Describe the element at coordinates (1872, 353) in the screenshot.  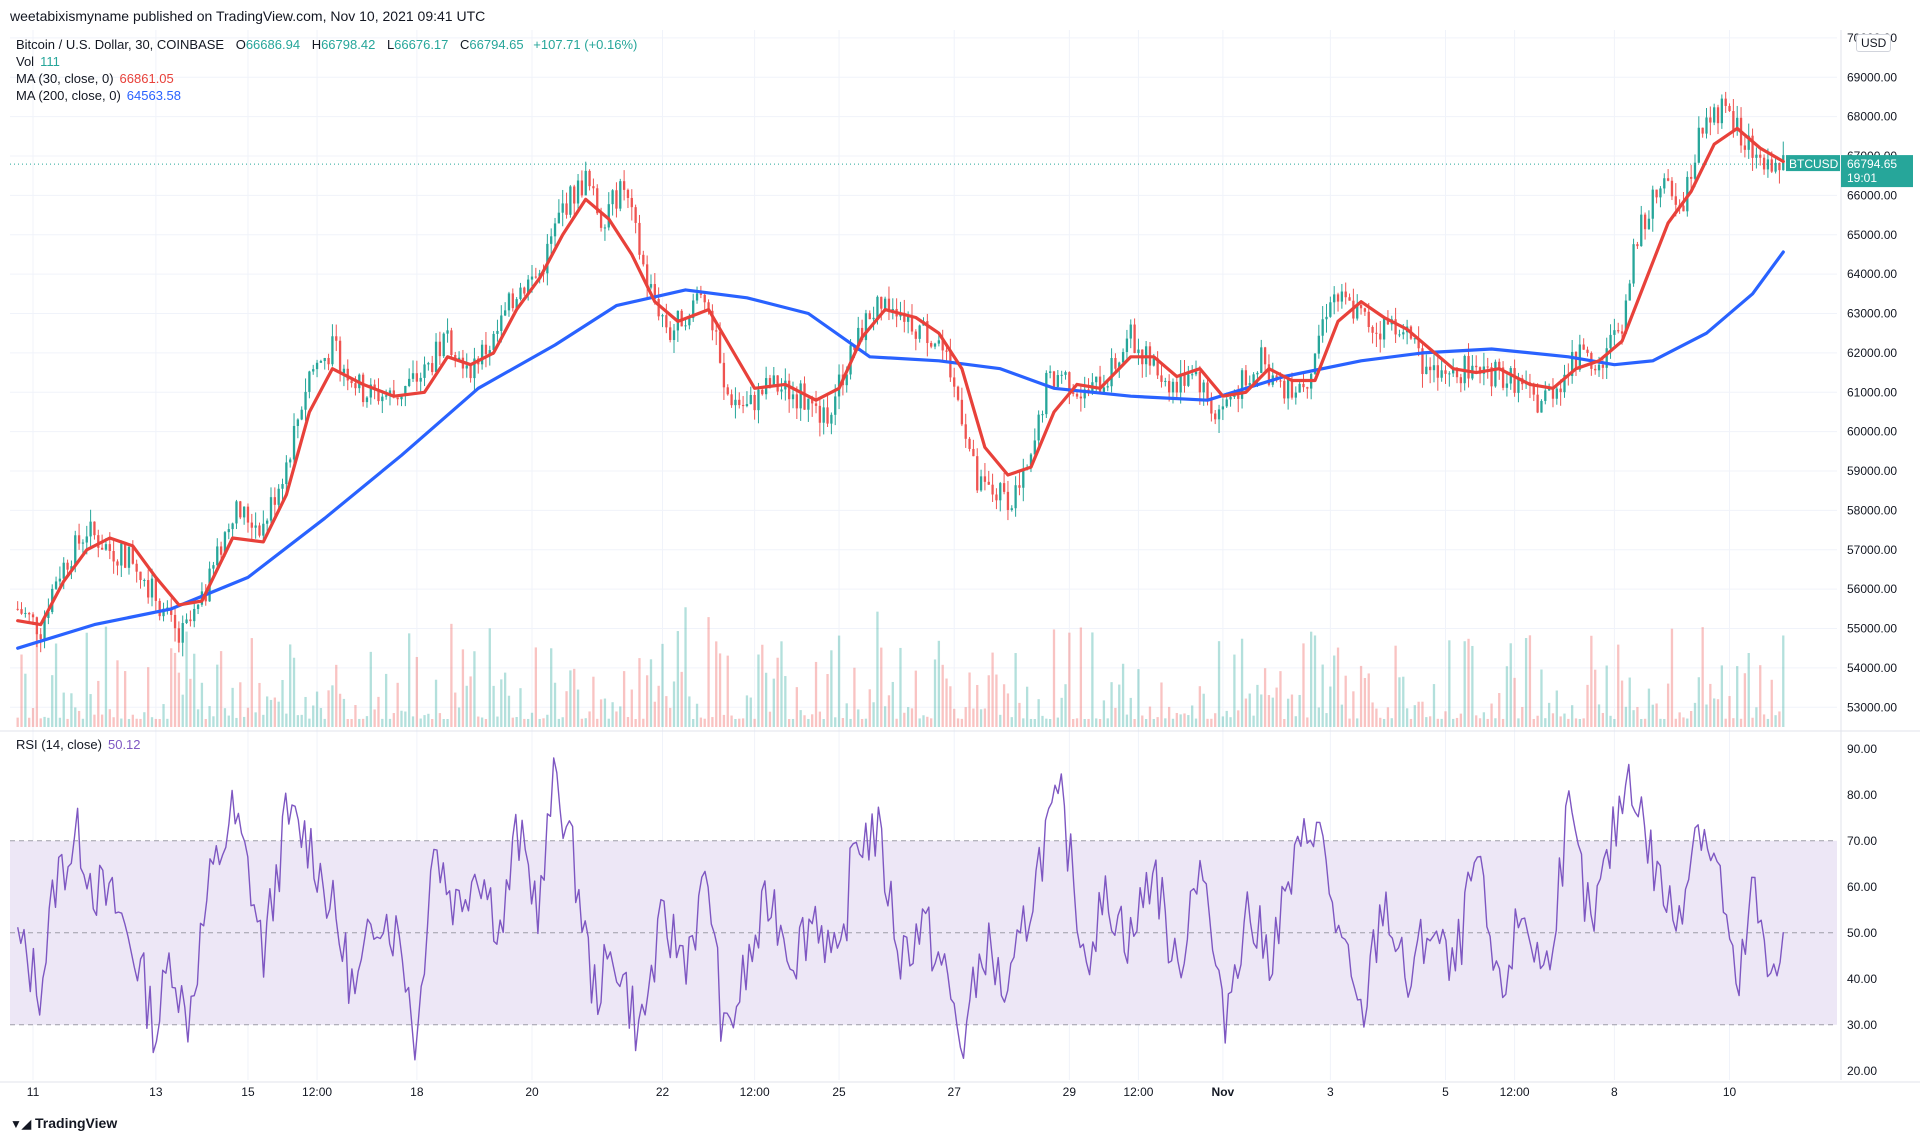
I see `price-tick-label: 62000.00` at that location.